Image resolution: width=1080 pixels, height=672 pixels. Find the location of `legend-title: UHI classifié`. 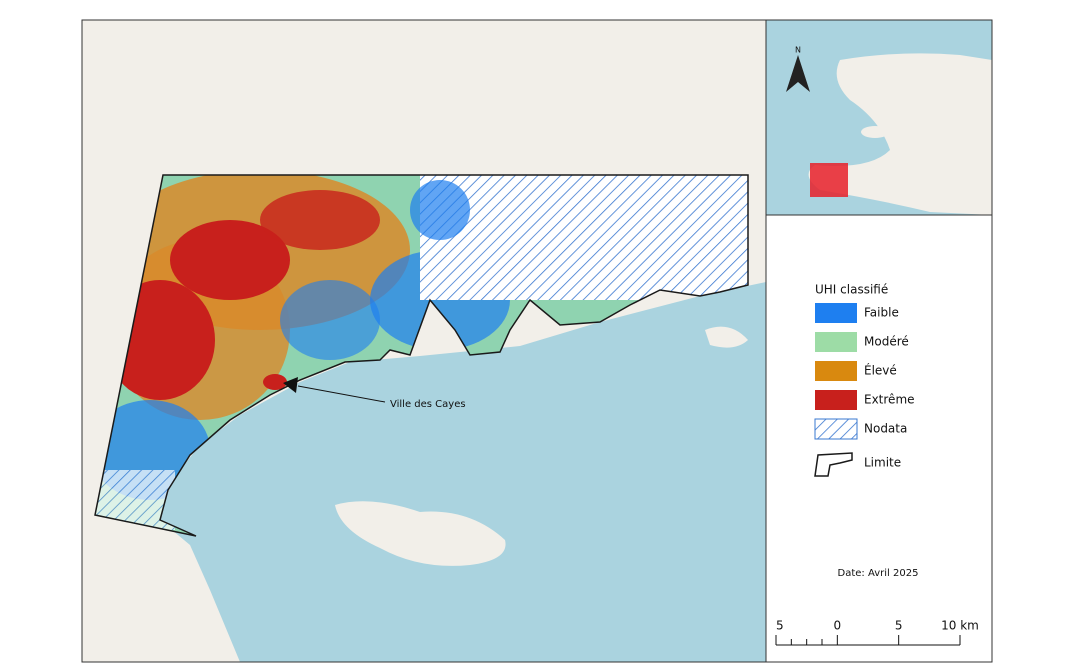

legend-title: UHI classifié is located at coordinates (851, 290).